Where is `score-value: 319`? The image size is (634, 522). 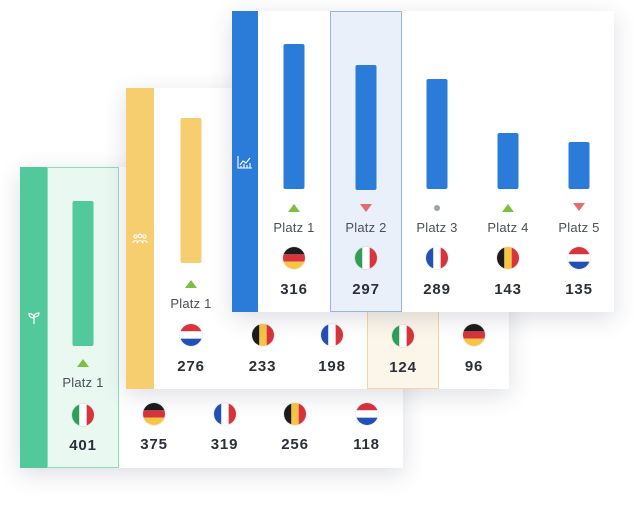 score-value: 319 is located at coordinates (224, 444).